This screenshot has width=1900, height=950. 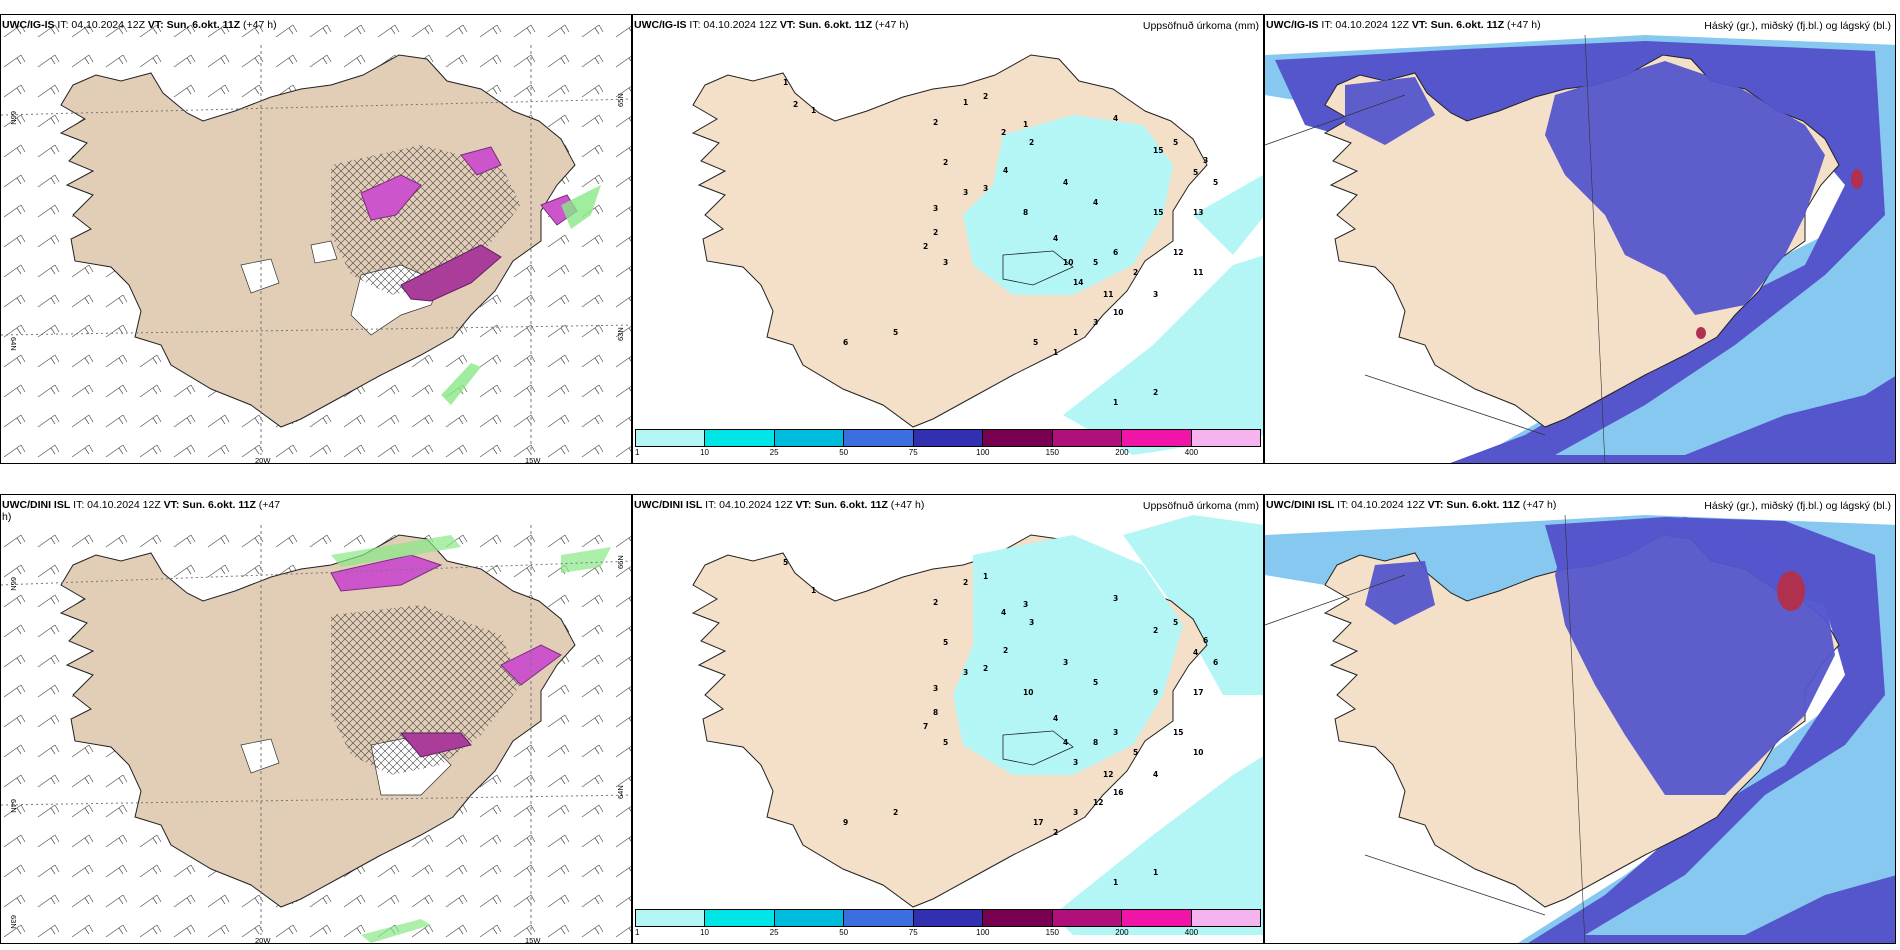 I want to click on colorbar-label: 100, so click(x=983, y=932).